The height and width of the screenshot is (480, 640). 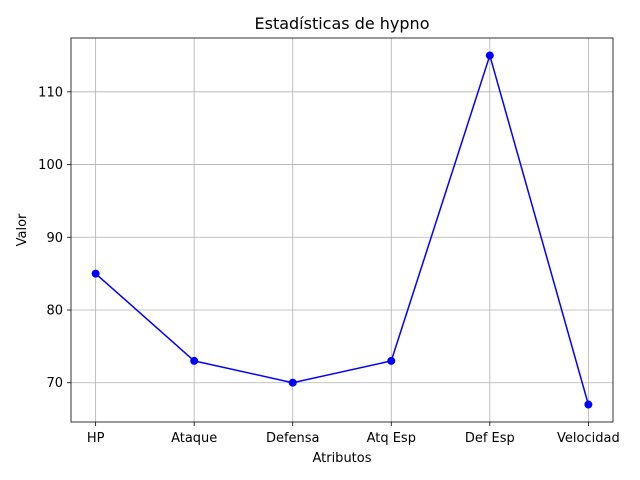 What do you see at coordinates (54, 311) in the screenshot?
I see `y-tick-label: 80` at bounding box center [54, 311].